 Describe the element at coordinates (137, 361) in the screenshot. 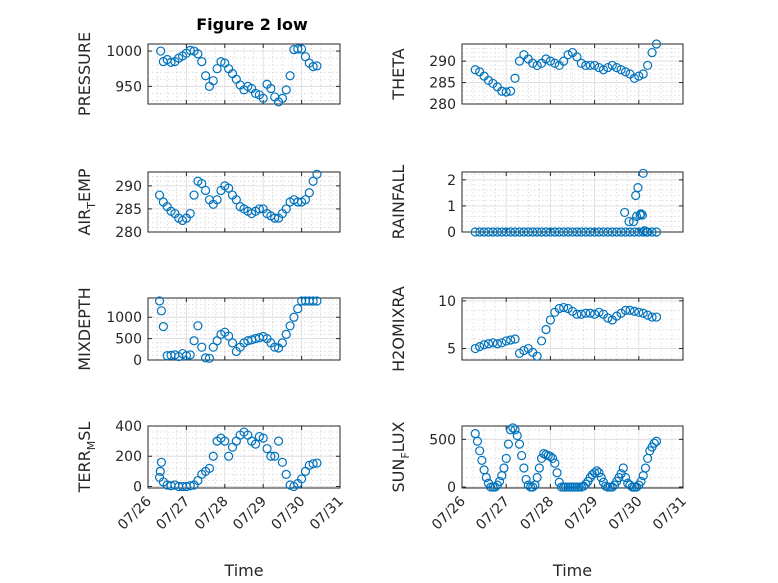

I see `y-tick-label: 0` at that location.